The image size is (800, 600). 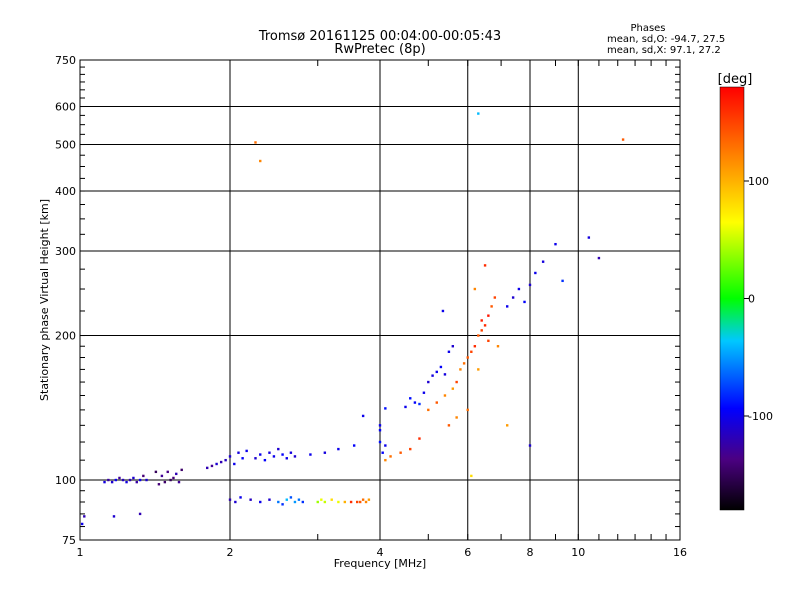 I want to click on colorbar-ticks: 100 0 -100, so click(x=758, y=299).